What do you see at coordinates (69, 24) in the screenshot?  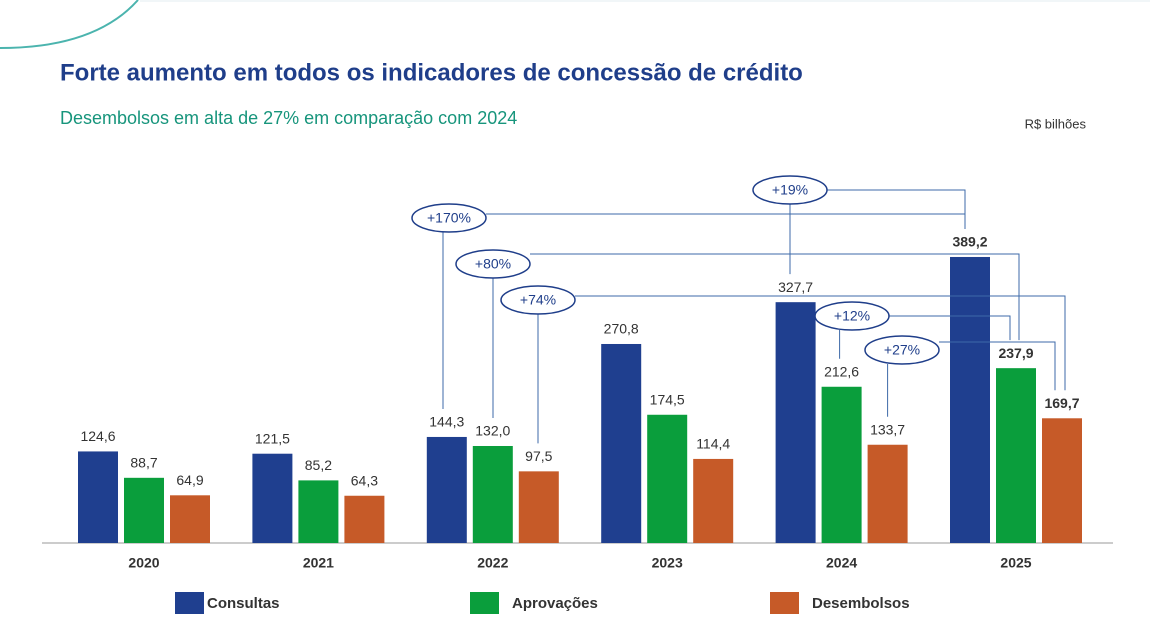 I see `decor-arc` at bounding box center [69, 24].